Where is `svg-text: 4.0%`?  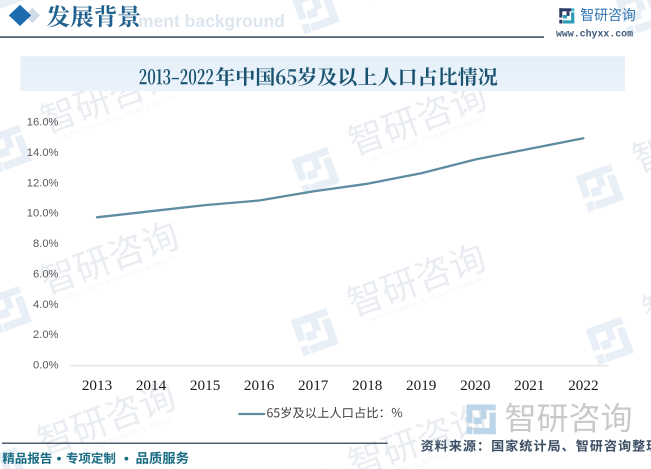
svg-text: 4.0% is located at coordinates (46, 305).